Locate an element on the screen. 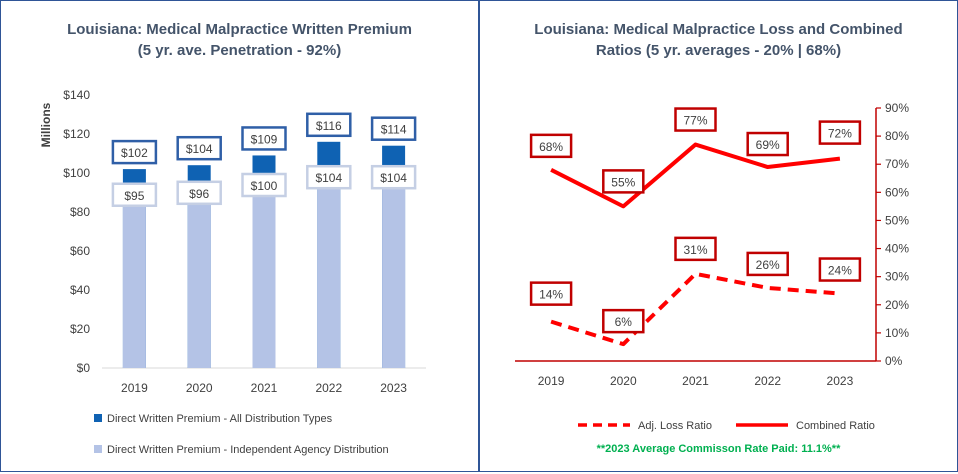 Image resolution: width=958 pixels, height=474 pixels. data-label-loss: 31% is located at coordinates (695, 250).